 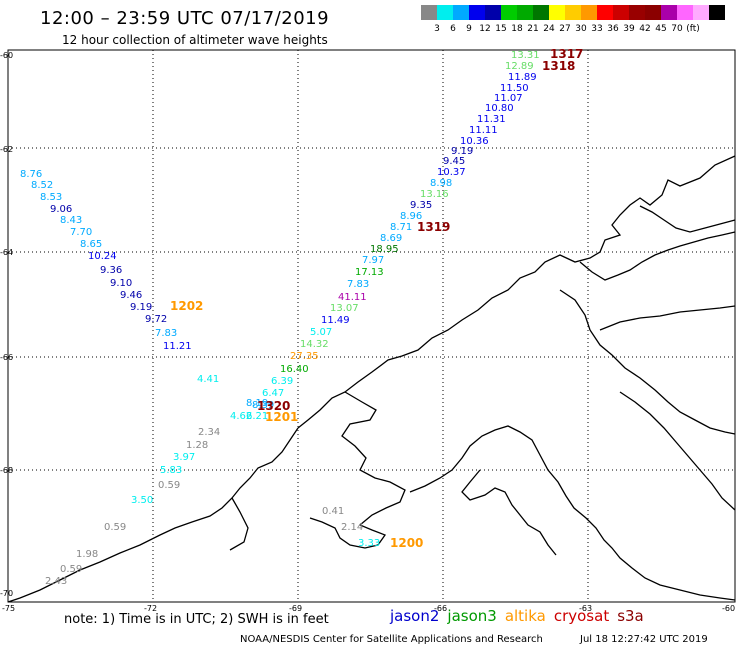 I want to click on scale-label: 21, so click(x=533, y=29).